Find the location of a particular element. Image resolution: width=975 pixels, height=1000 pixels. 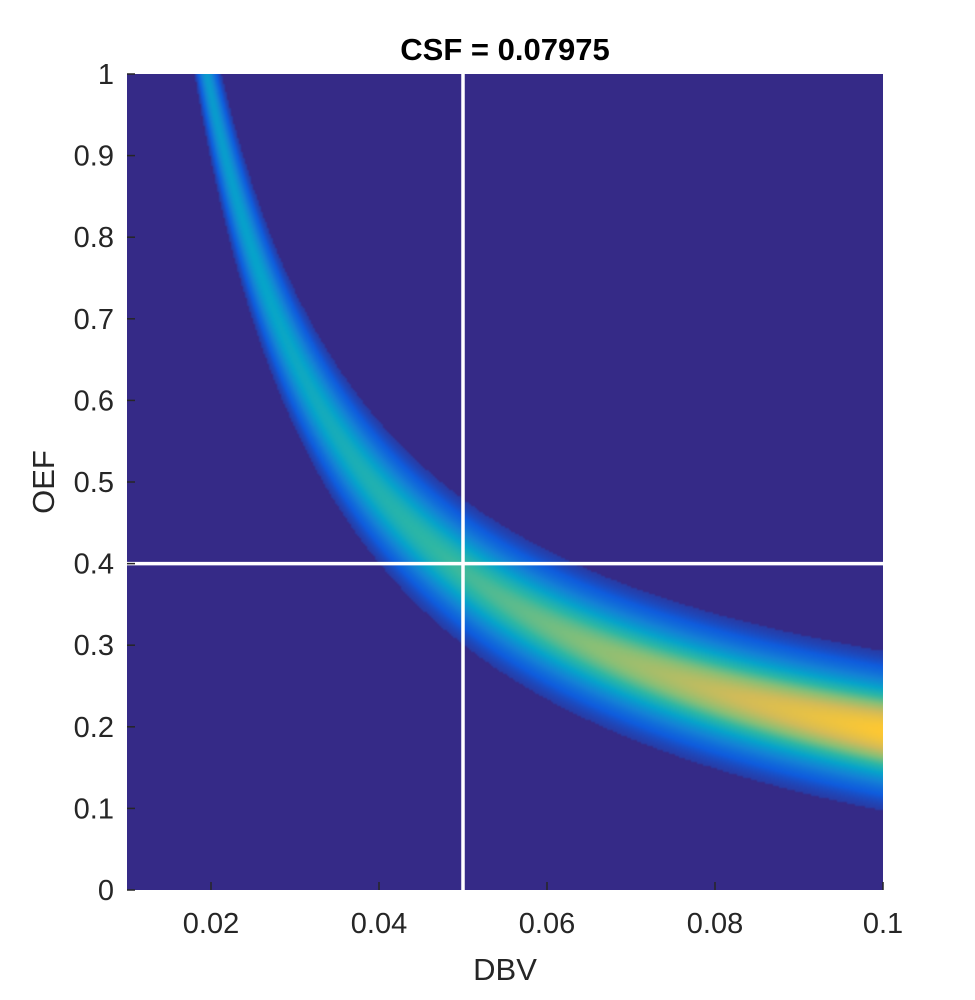

x-tick-label: 0.1 is located at coordinates (883, 924).